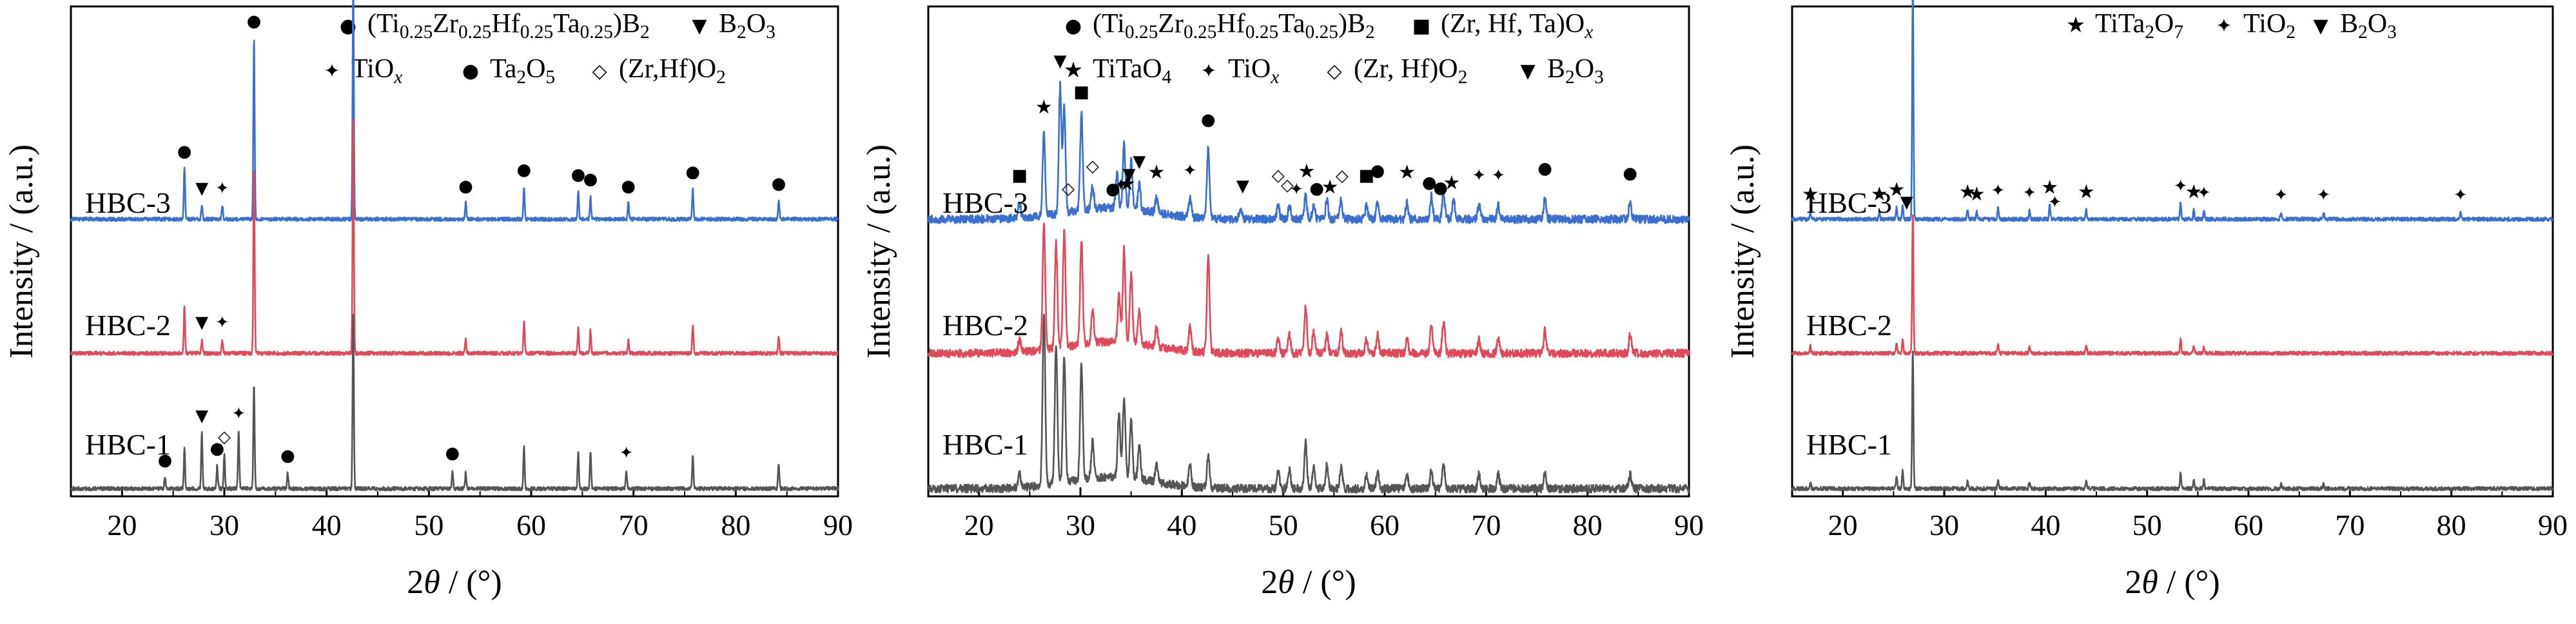 This screenshot has height=624, width=2576. I want to click on x-tick-label: 90, so click(2553, 525).